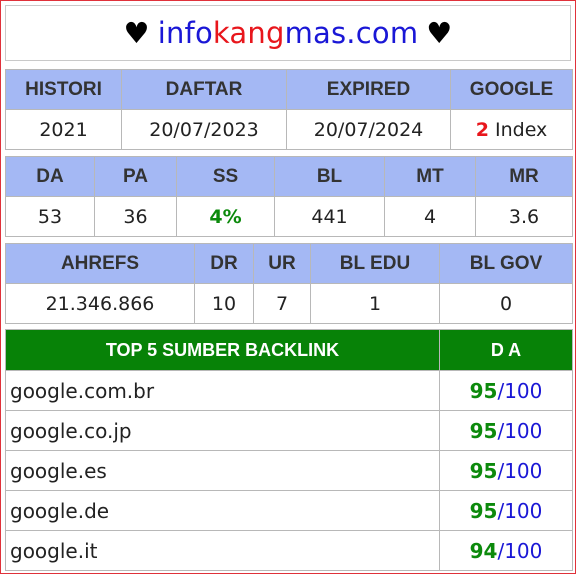 The height and width of the screenshot is (574, 576). I want to click on table-row: google.it 94/100, so click(289, 550).